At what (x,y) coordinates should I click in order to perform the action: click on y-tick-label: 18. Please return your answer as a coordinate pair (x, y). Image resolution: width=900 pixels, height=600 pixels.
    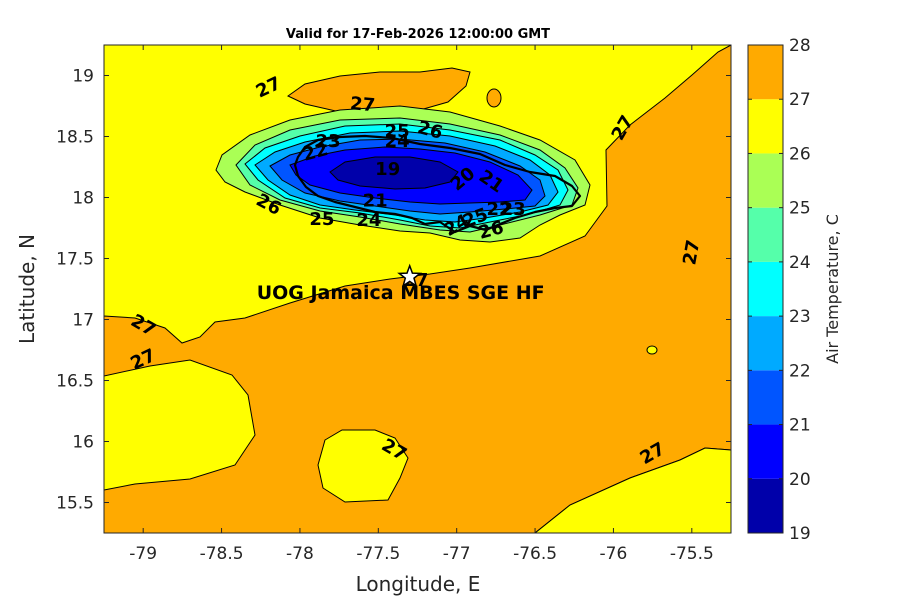
    Looking at the image, I should click on (83, 199).